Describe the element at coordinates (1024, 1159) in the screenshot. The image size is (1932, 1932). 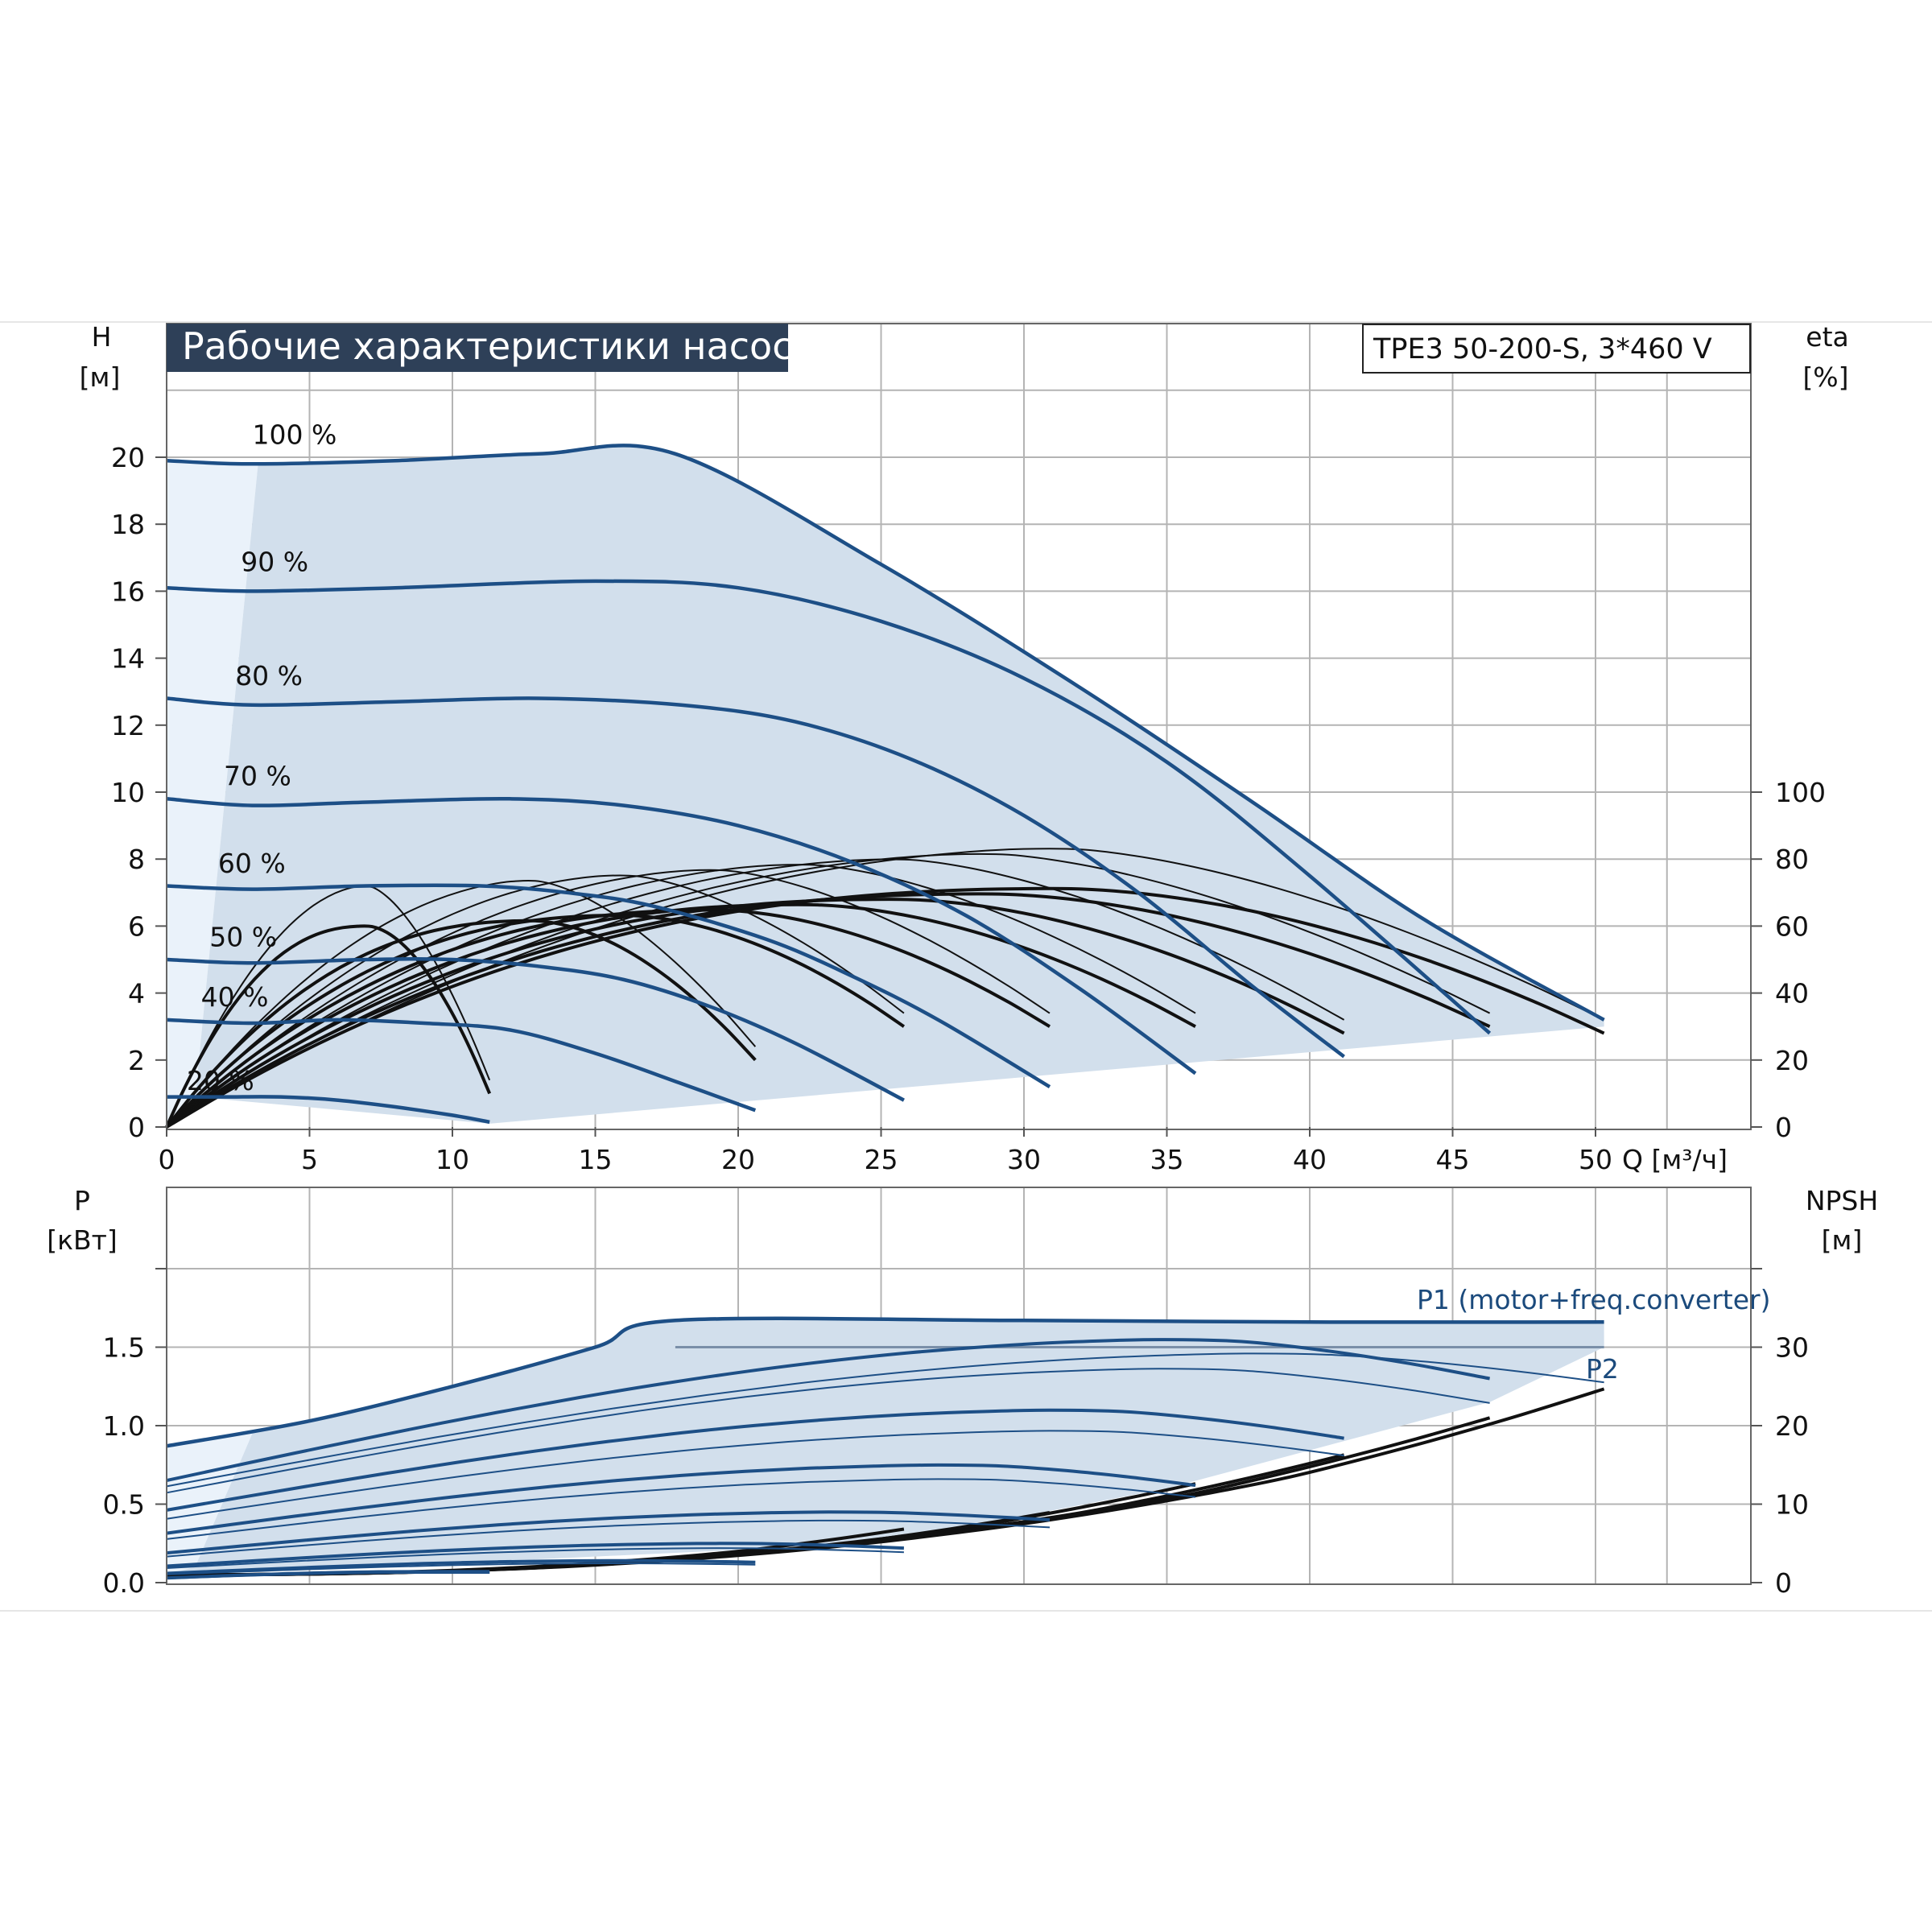
I see `x-tick-label: 30` at that location.